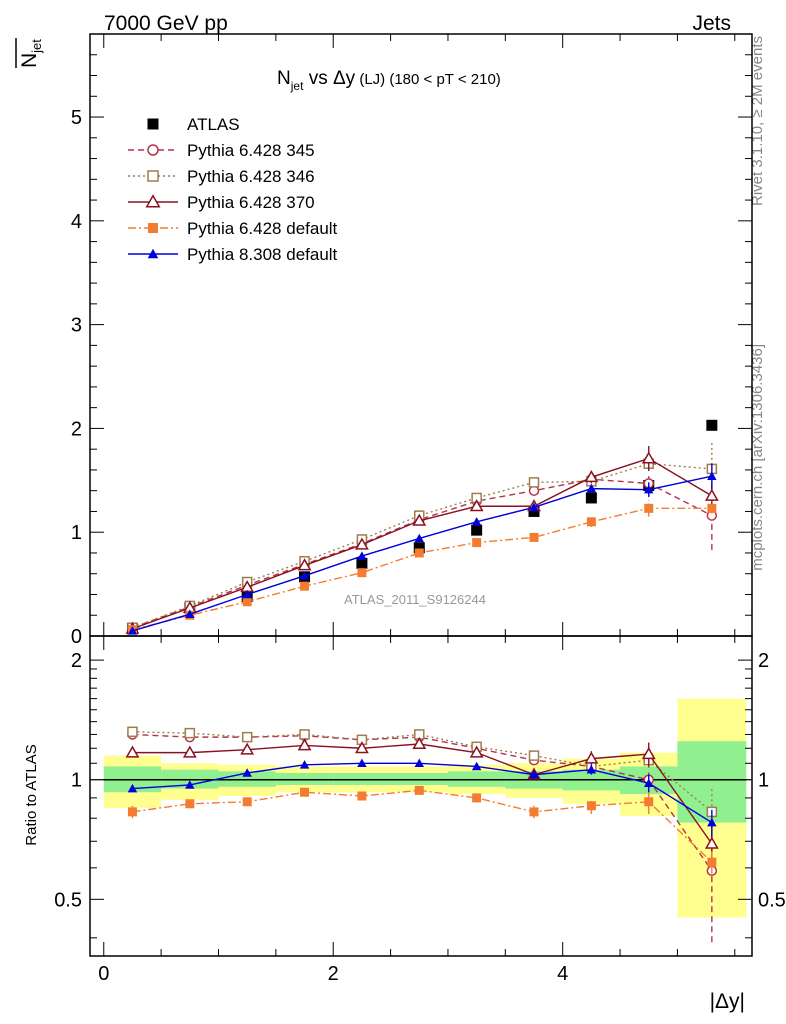  I want to click on y-tick-label-right: 2, so click(763, 661).